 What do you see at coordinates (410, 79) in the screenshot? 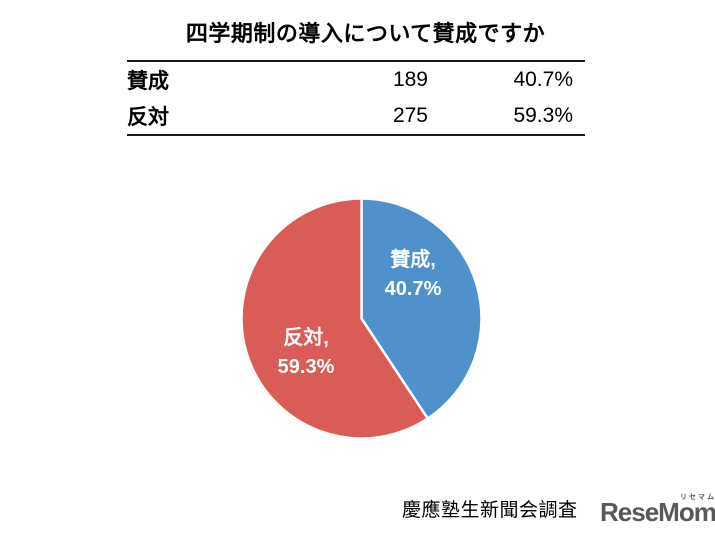
I see `row-count-sansei: 189` at bounding box center [410, 79].